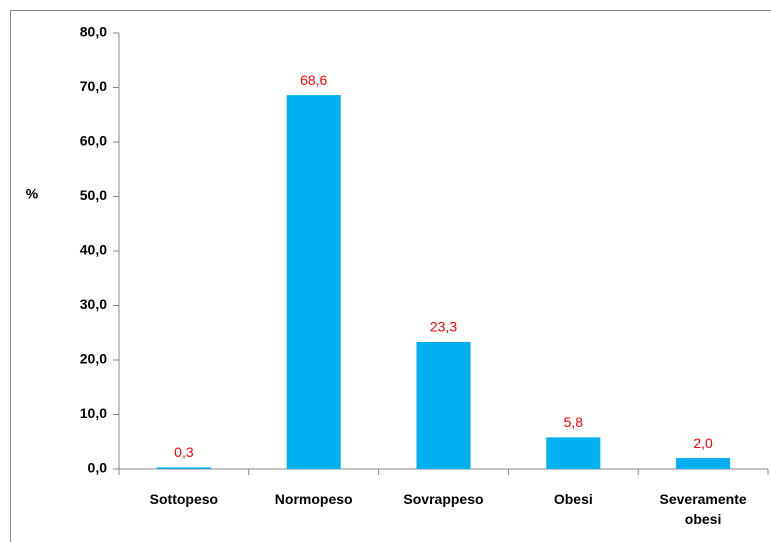 The image size is (771, 542). I want to click on x-tick-label: Obesi, so click(573, 499).